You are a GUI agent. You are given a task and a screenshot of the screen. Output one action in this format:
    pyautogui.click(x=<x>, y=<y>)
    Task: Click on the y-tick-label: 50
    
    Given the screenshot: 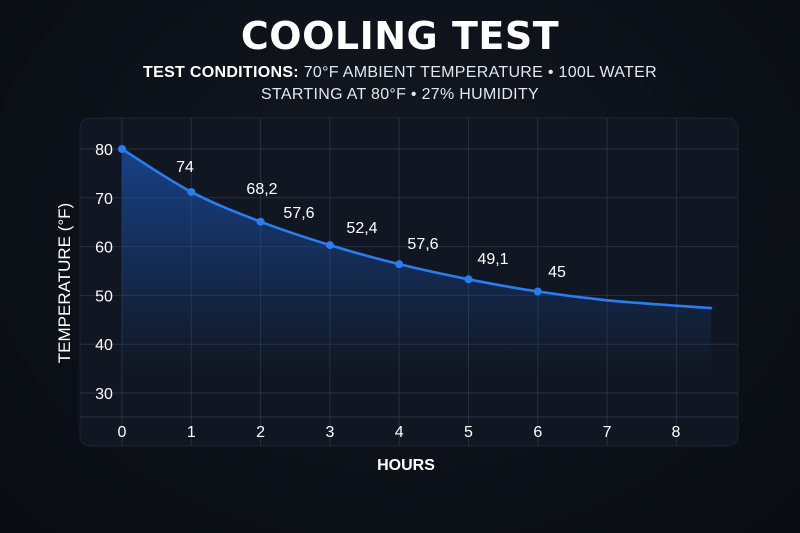 What is the action you would take?
    pyautogui.click(x=104, y=296)
    